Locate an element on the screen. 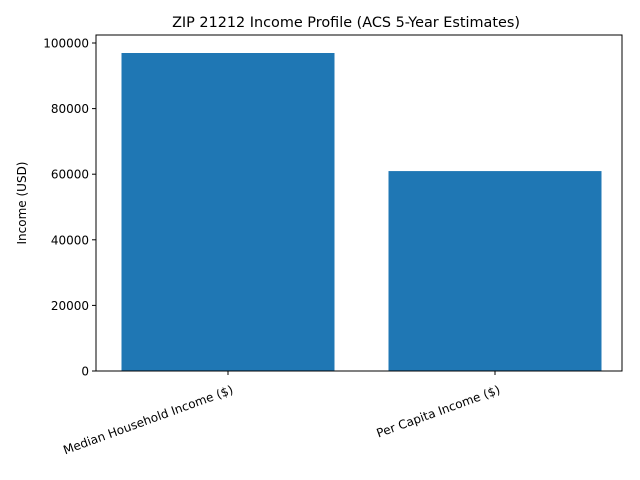 The height and width of the screenshot is (480, 640). y-axis: 0 20000 40000 60000 80000 100000 is located at coordinates (69, 208).